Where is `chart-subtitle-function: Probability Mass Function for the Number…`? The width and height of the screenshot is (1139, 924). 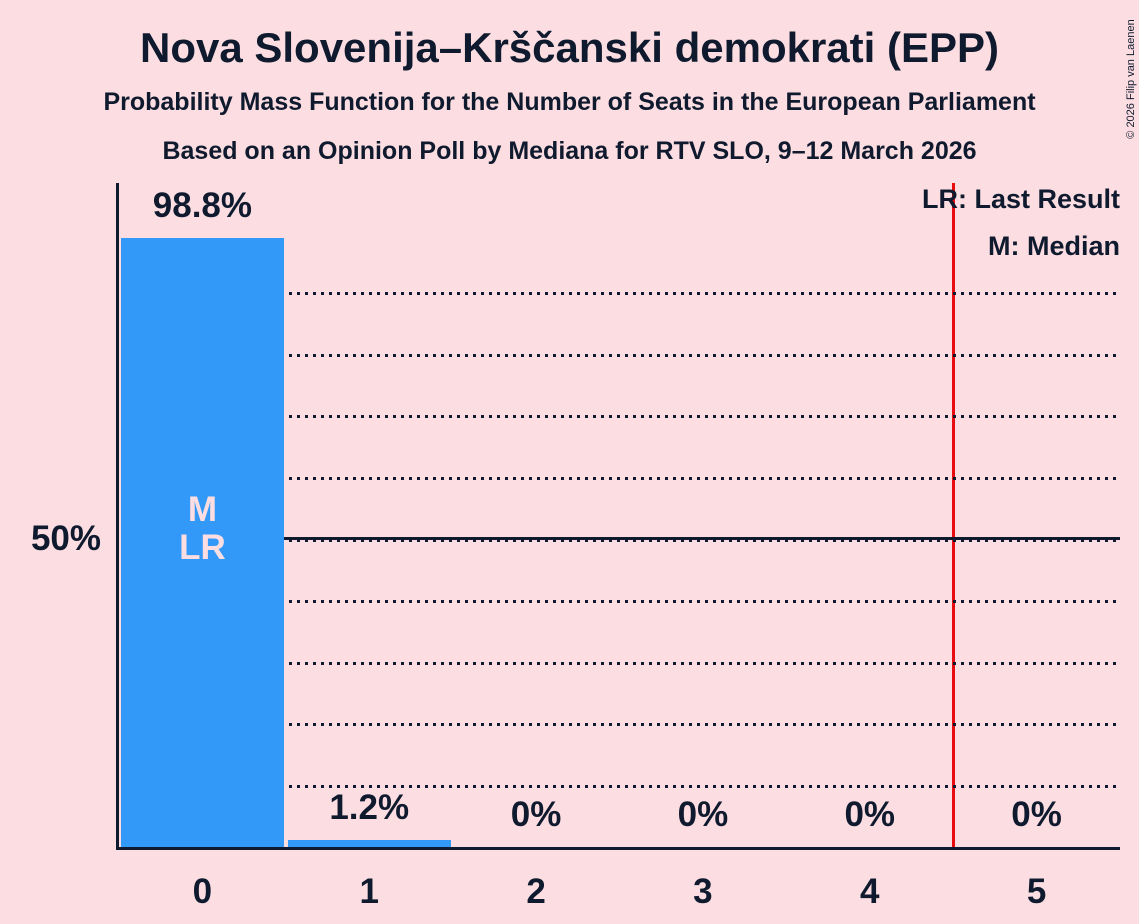
chart-subtitle-function: Probability Mass Function for the Number… is located at coordinates (569, 102).